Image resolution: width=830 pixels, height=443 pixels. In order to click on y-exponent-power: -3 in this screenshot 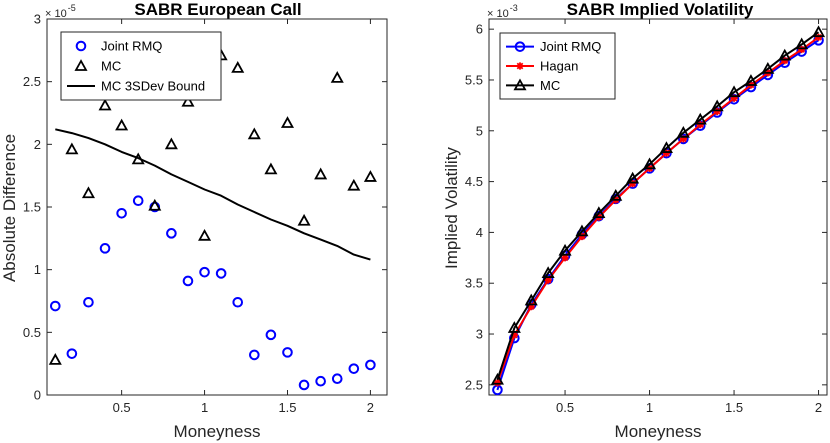, I will do `click(514, 8)`.